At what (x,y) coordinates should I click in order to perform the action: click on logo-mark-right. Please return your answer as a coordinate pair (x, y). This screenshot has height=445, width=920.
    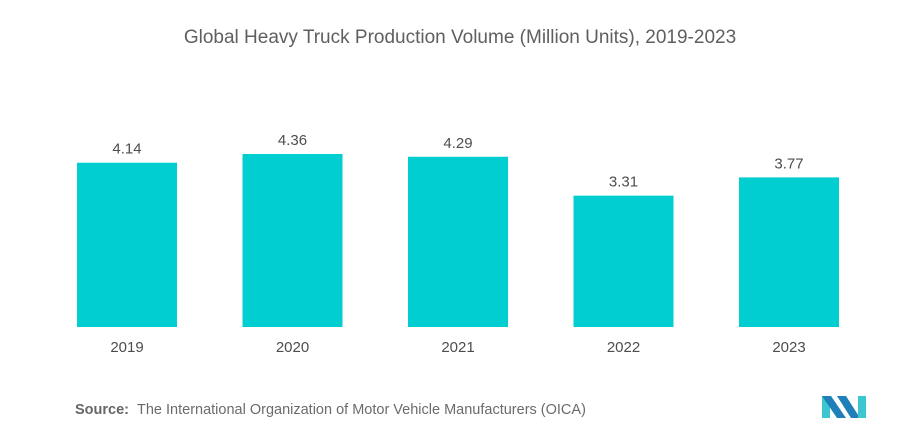
    Looking at the image, I should click on (862, 407).